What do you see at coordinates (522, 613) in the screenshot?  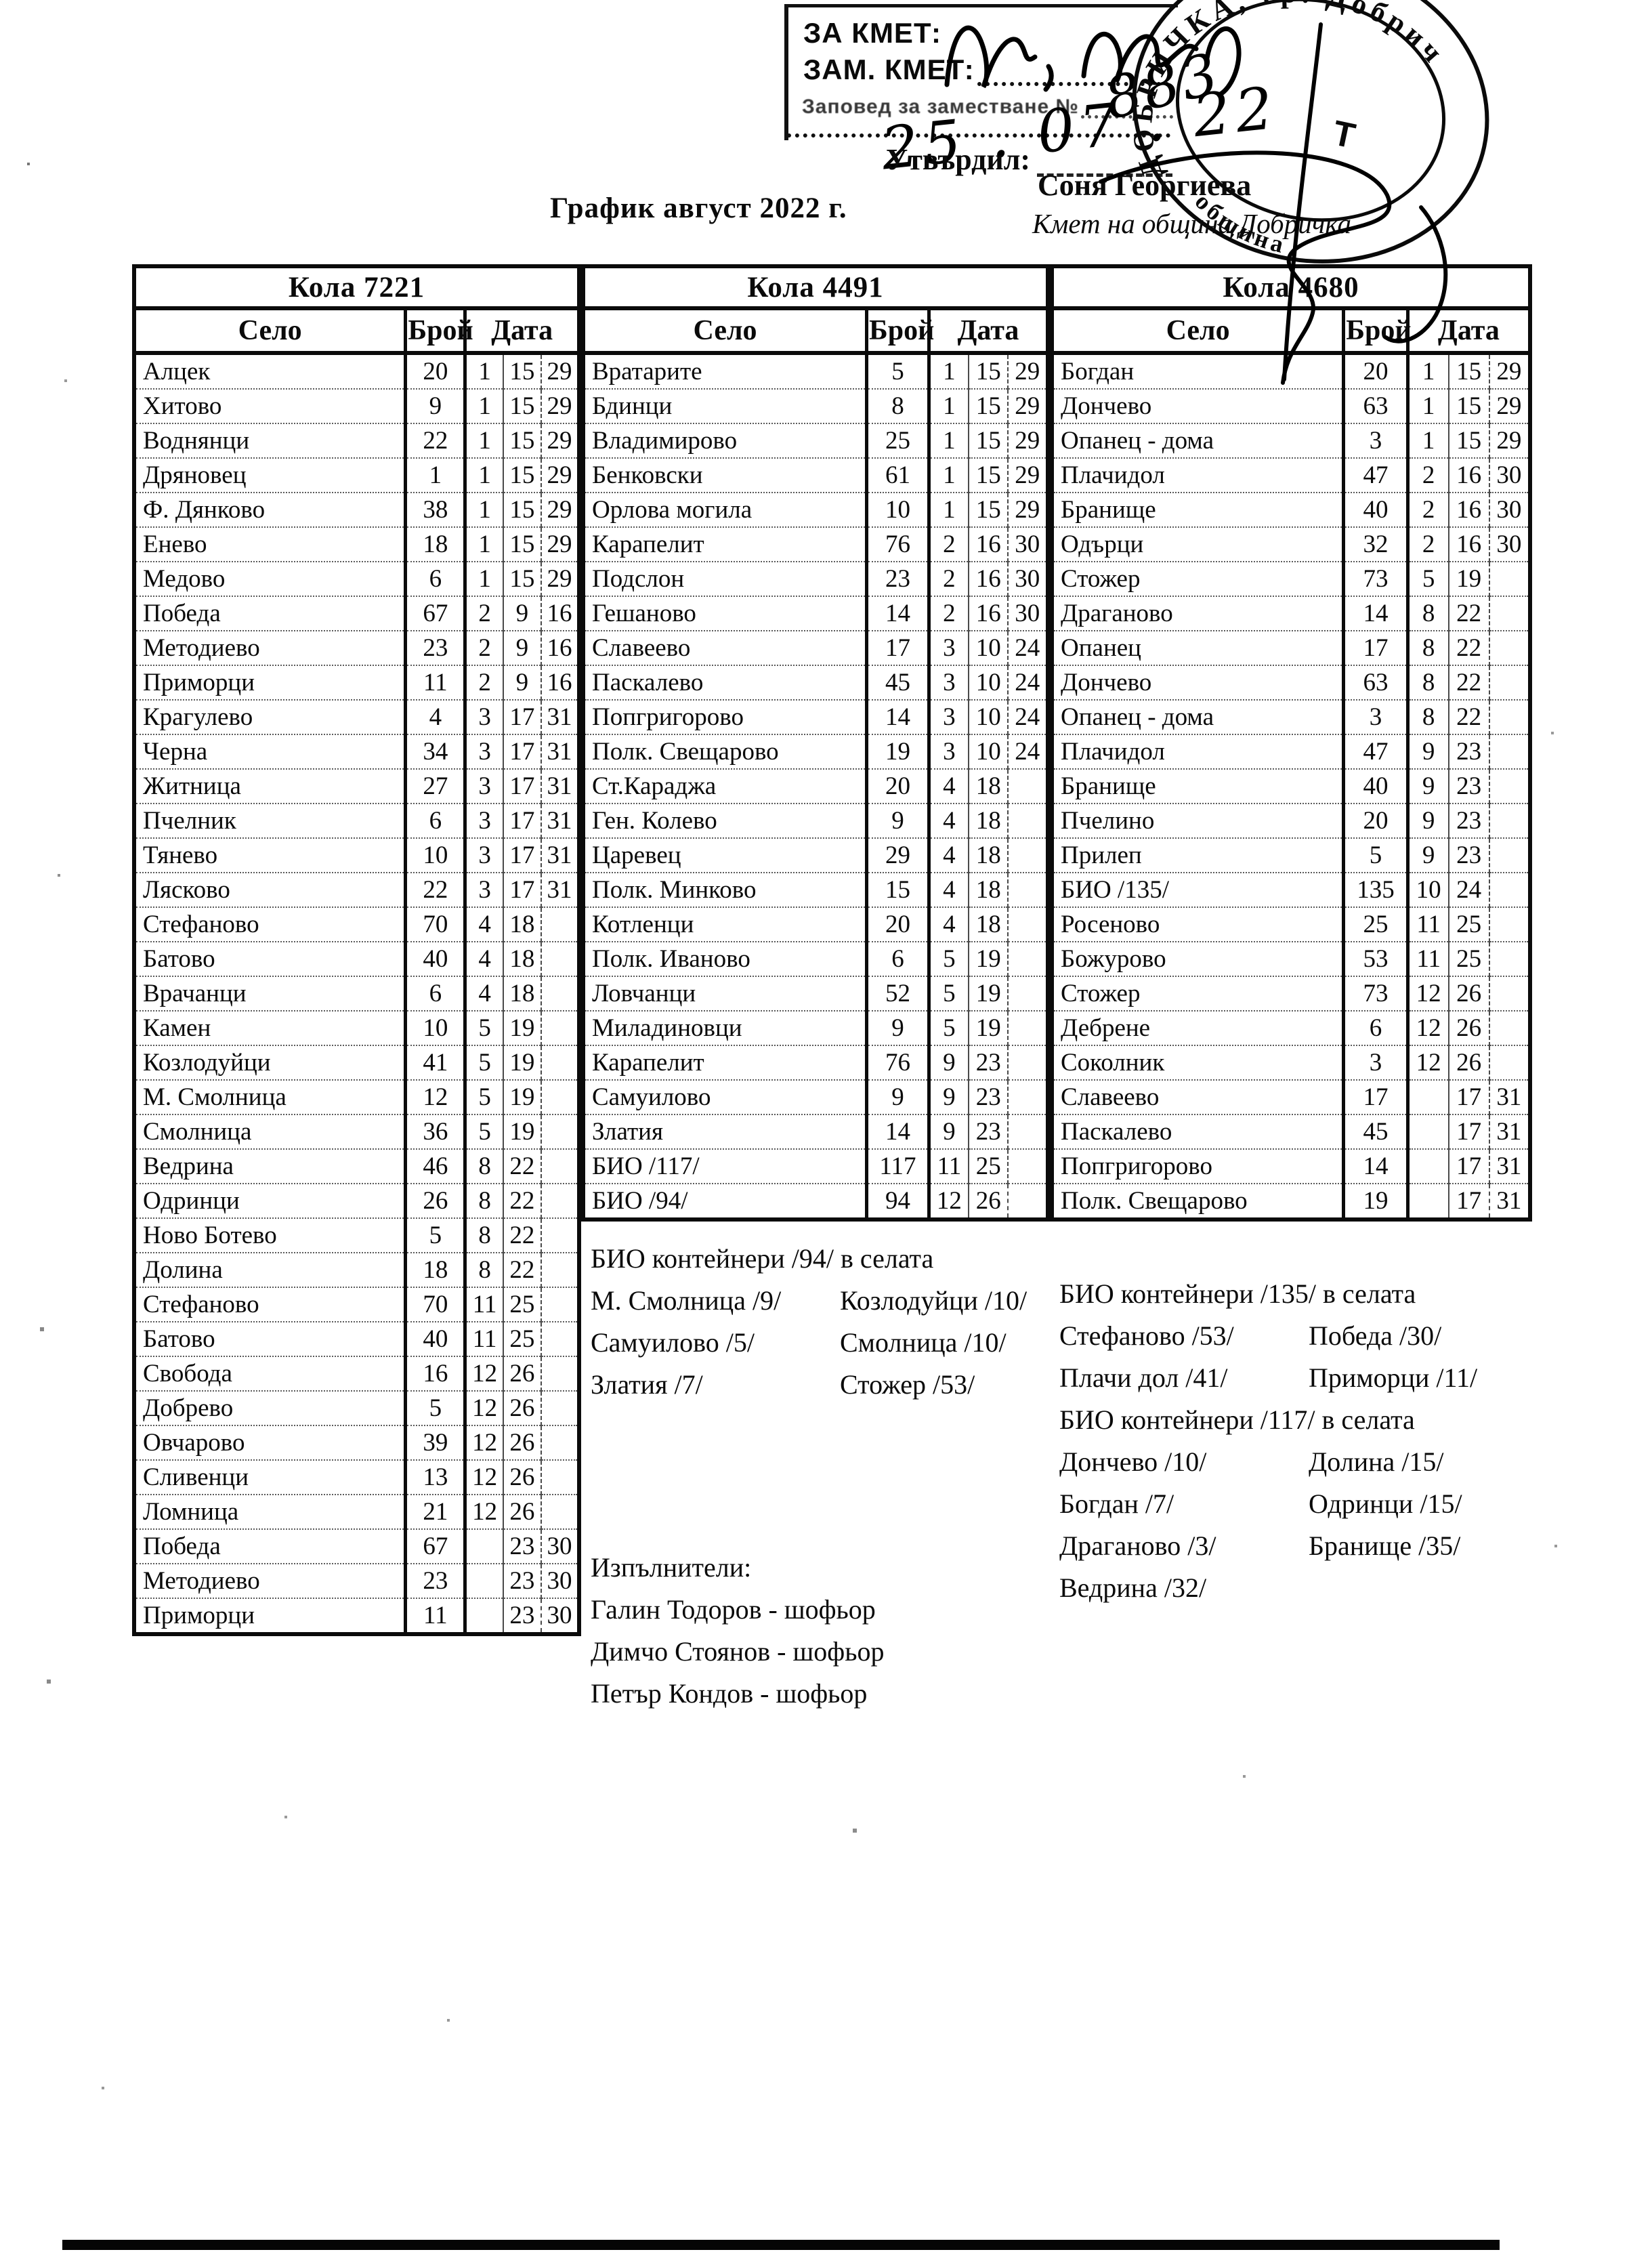 I see `cell-date-2: 9` at bounding box center [522, 613].